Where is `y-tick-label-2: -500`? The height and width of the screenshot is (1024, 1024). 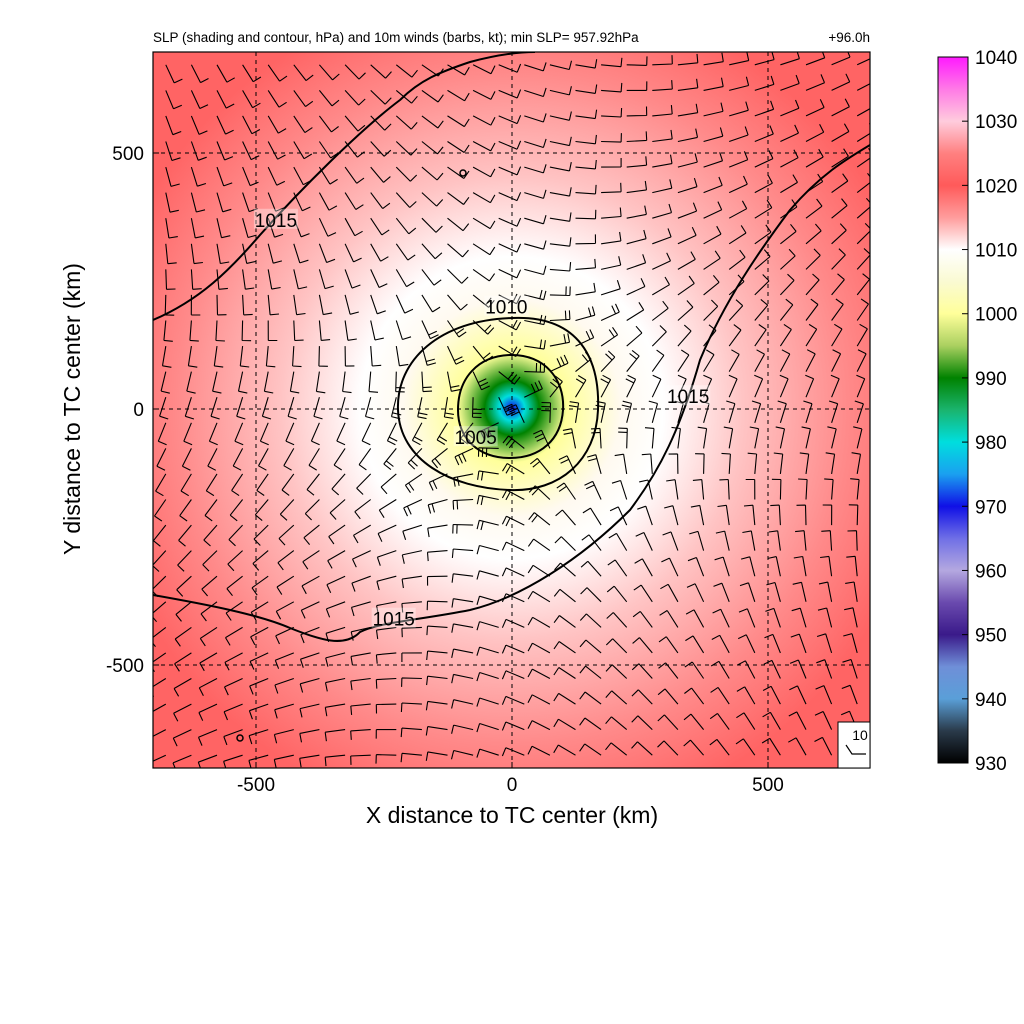 y-tick-label-2: -500 is located at coordinates (125, 666).